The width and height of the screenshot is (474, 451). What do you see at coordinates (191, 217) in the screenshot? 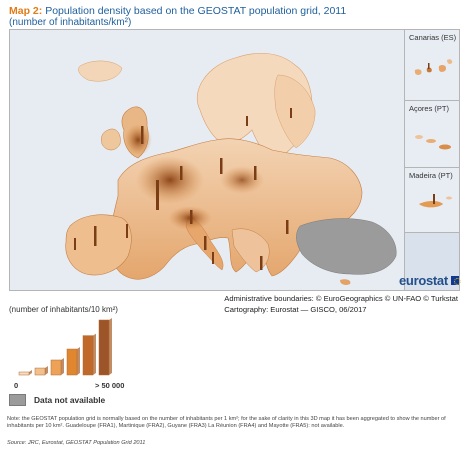
I see `spike-milan` at bounding box center [191, 217].